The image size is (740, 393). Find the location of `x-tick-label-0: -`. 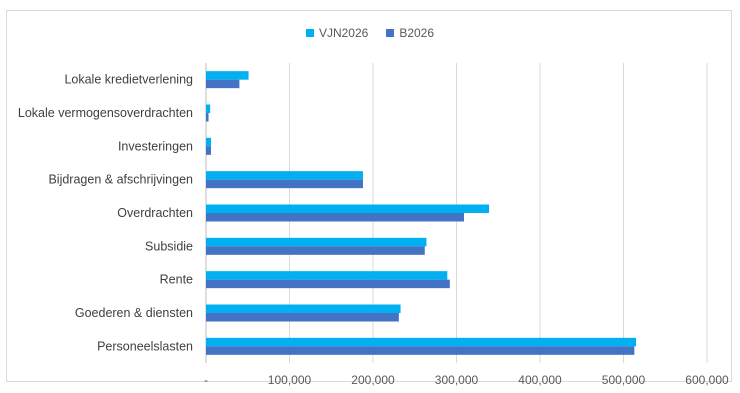

x-tick-label-0: - is located at coordinates (206, 380).